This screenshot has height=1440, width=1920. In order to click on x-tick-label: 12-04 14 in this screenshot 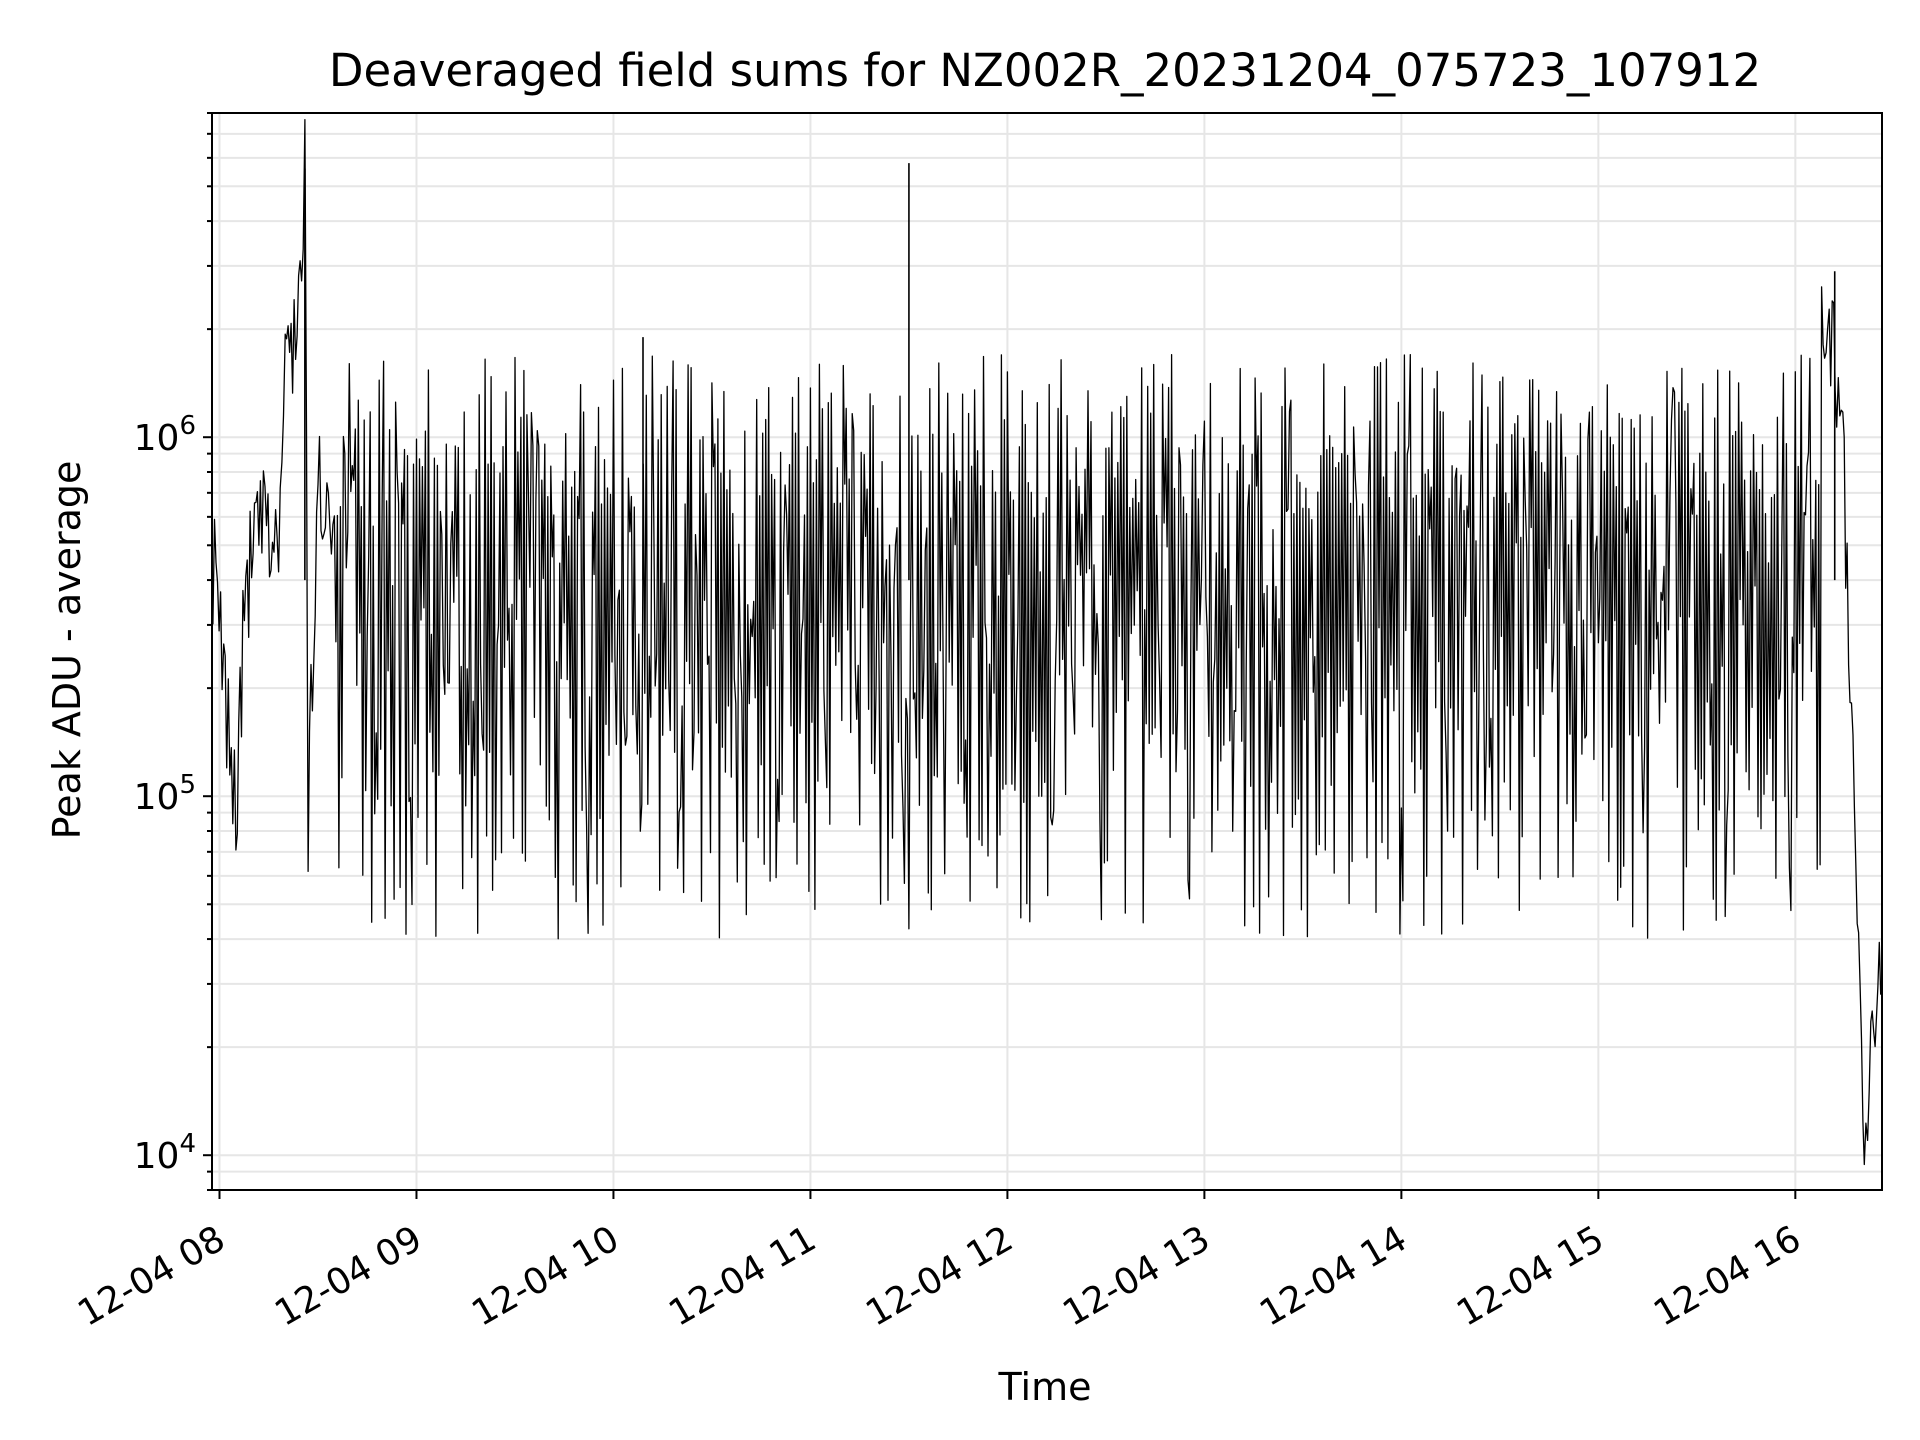, I will do `click(1333, 1276)`.